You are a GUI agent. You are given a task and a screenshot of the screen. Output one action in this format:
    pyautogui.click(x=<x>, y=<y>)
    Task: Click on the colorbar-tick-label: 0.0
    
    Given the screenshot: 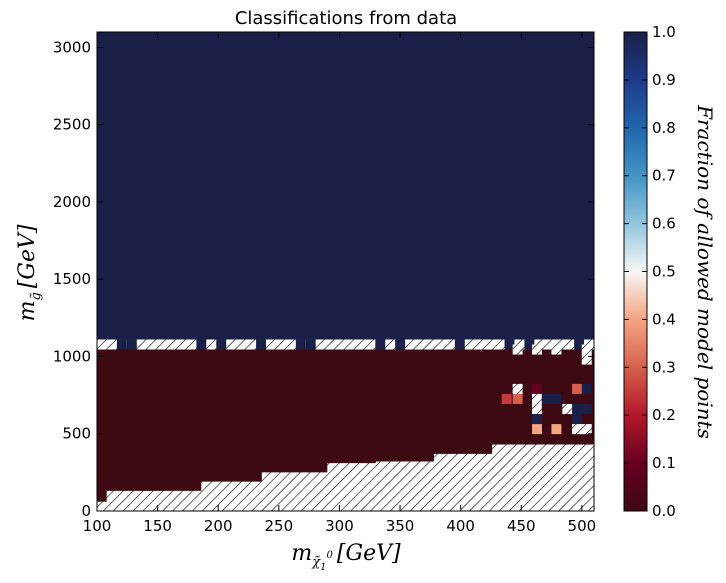 What is the action you would take?
    pyautogui.click(x=664, y=511)
    